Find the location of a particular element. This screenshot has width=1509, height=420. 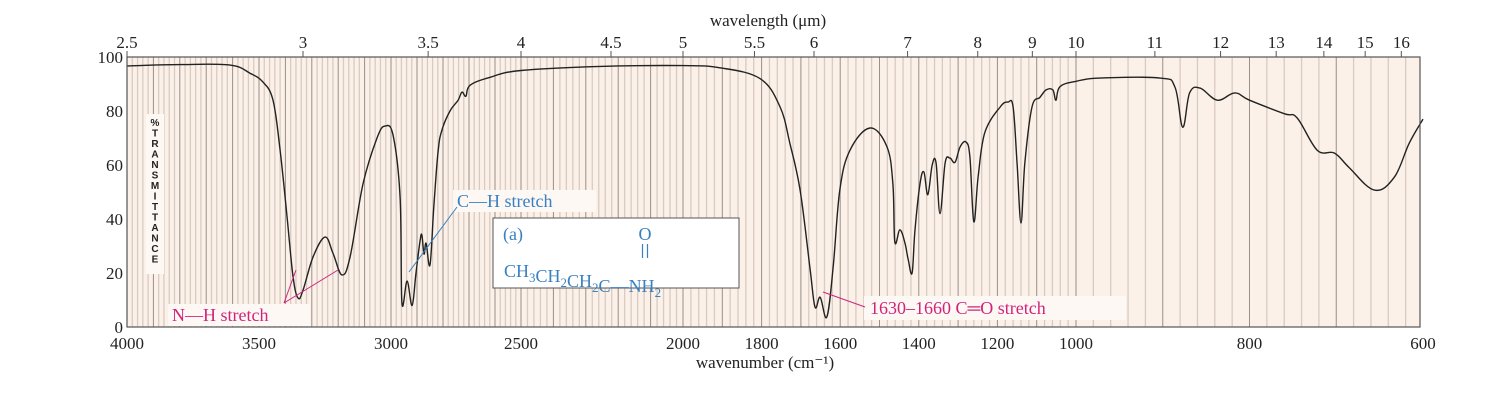

y-axis-ticks: 0 20 40 60 80 100 is located at coordinates (111, 192).